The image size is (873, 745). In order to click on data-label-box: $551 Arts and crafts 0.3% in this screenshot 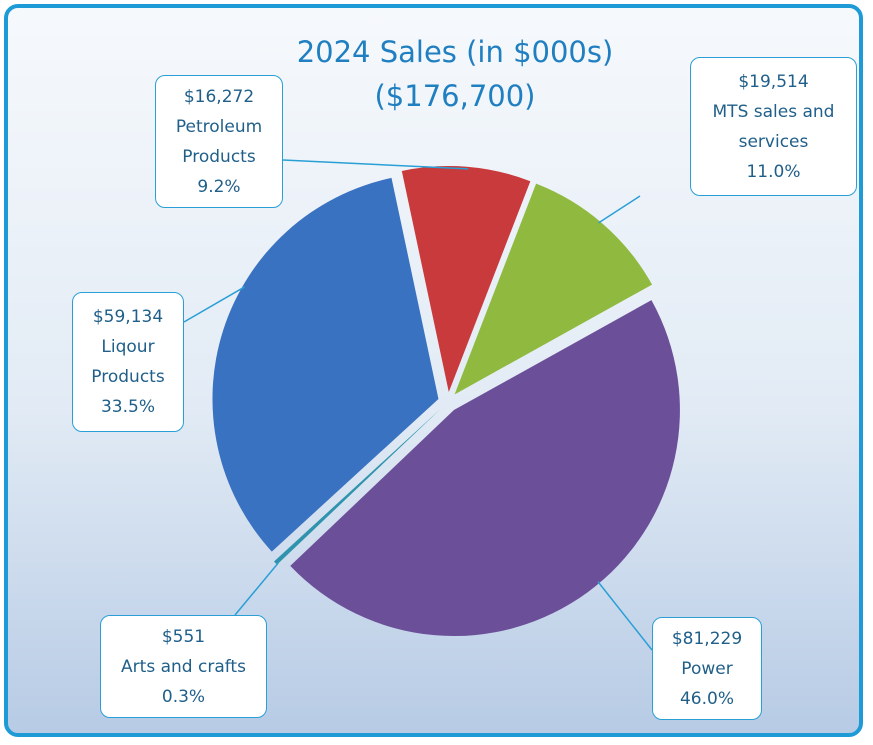, I will do `click(183, 666)`.